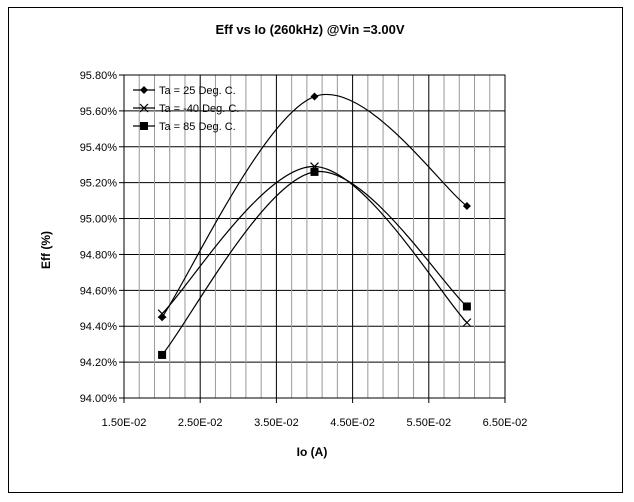 The image size is (634, 502). What do you see at coordinates (428, 423) in the screenshot?
I see `x-tick-label: 5.50E-02` at bounding box center [428, 423].